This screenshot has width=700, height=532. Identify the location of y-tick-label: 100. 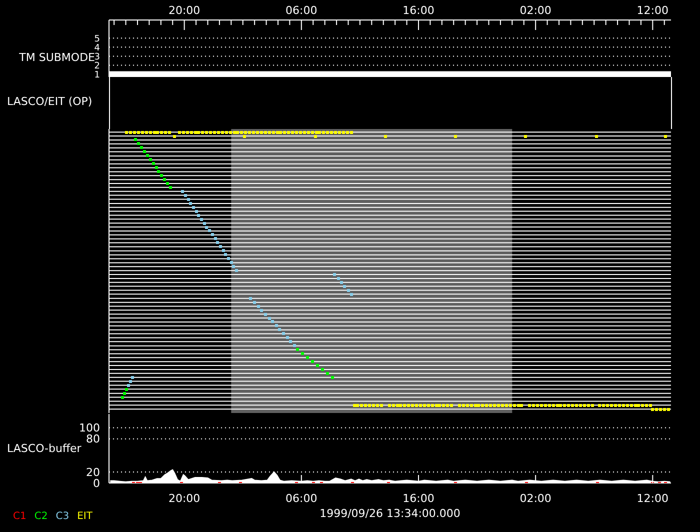
(89, 428).